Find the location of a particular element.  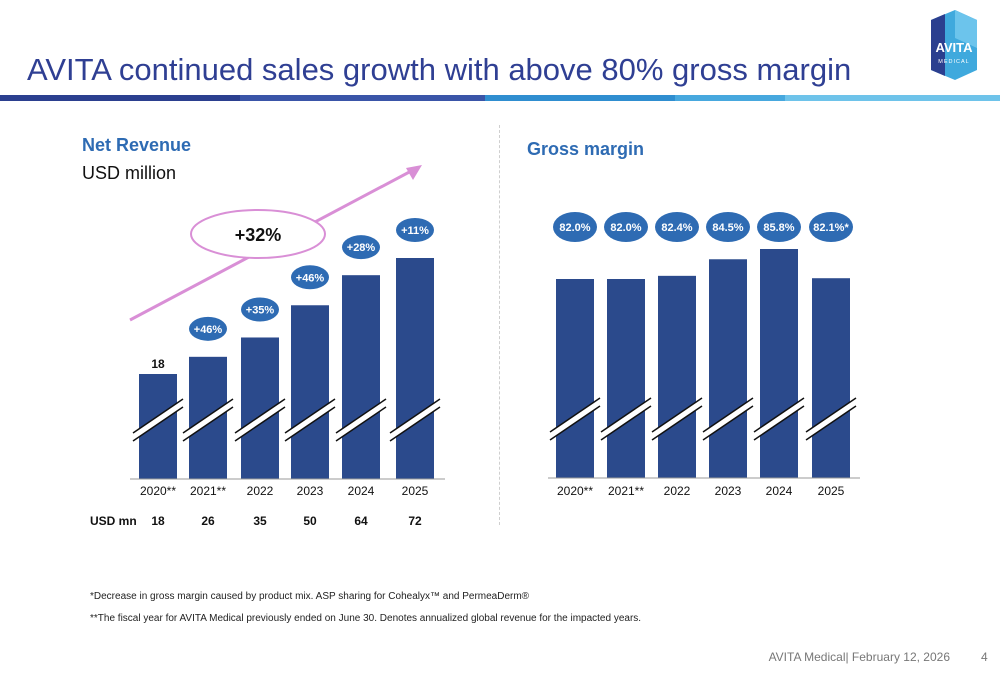

page-number: 4 is located at coordinates (984, 657).